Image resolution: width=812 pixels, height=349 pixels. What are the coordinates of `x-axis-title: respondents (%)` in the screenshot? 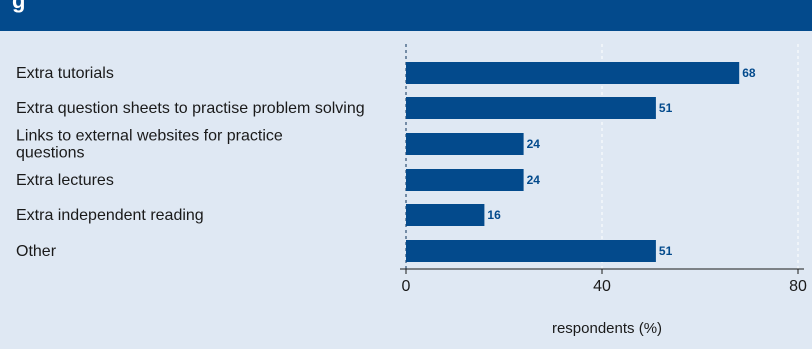 It's located at (607, 328).